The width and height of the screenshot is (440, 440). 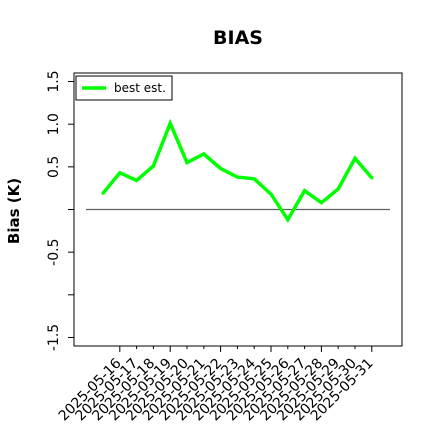 What do you see at coordinates (54, 124) in the screenshot?
I see `y-tick-label: 1.0` at bounding box center [54, 124].